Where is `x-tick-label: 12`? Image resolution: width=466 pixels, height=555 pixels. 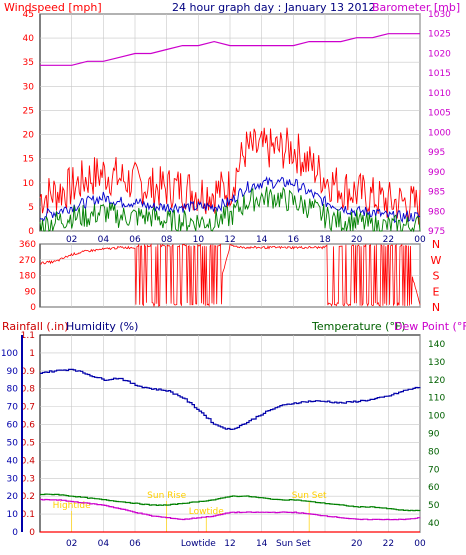
x-tick-label: 12 is located at coordinates (229, 544).